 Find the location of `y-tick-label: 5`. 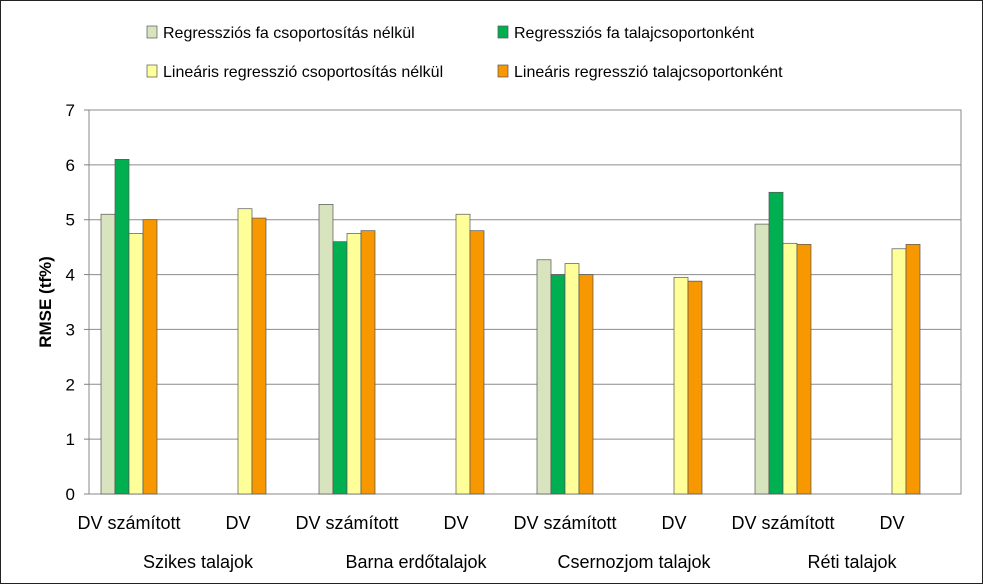

y-tick-label: 5 is located at coordinates (70, 220).